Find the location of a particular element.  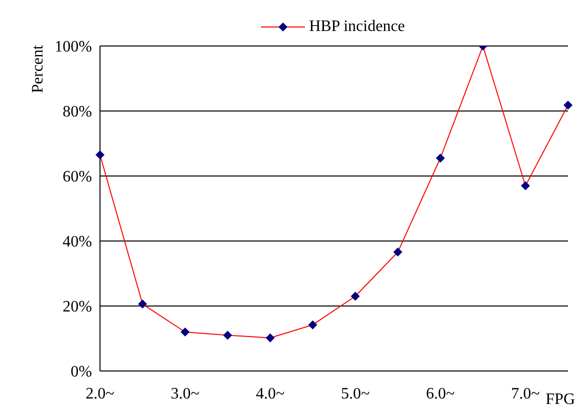

legend-label: HBP incidence is located at coordinates (357, 27).